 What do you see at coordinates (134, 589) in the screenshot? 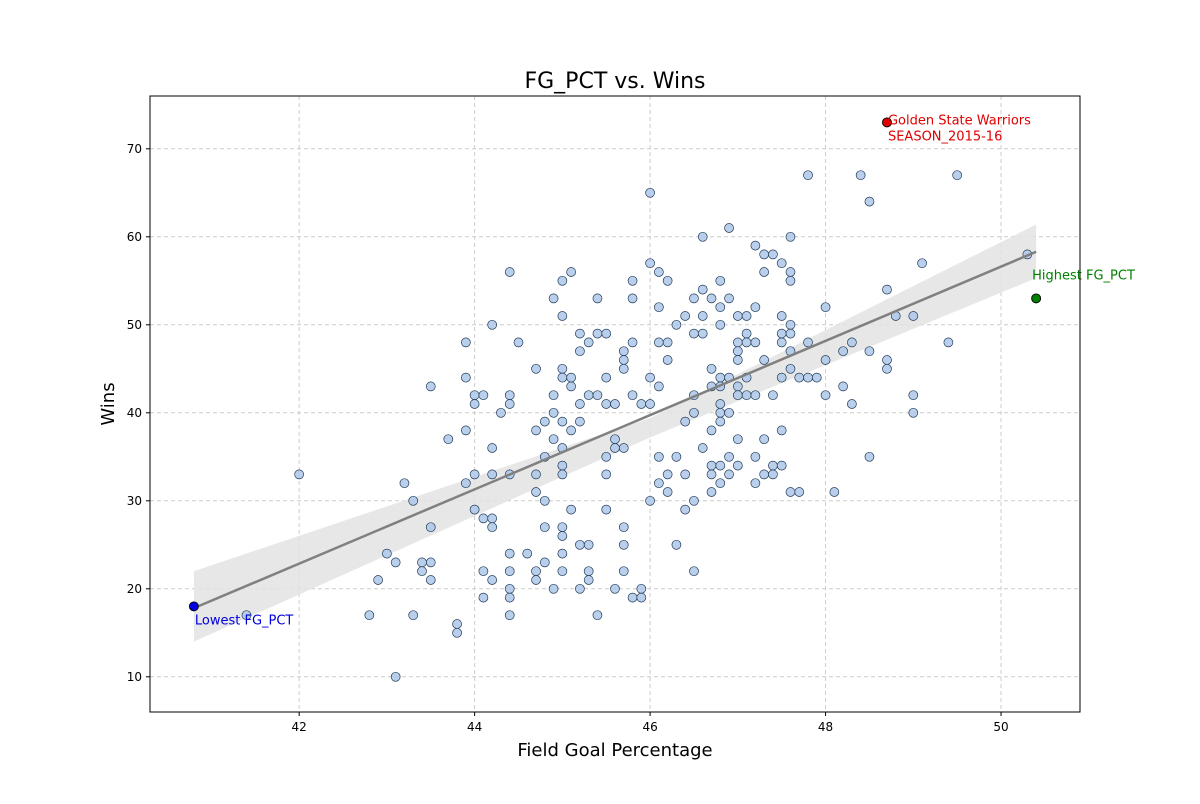
I see `y-tick-label: 20` at bounding box center [134, 589].